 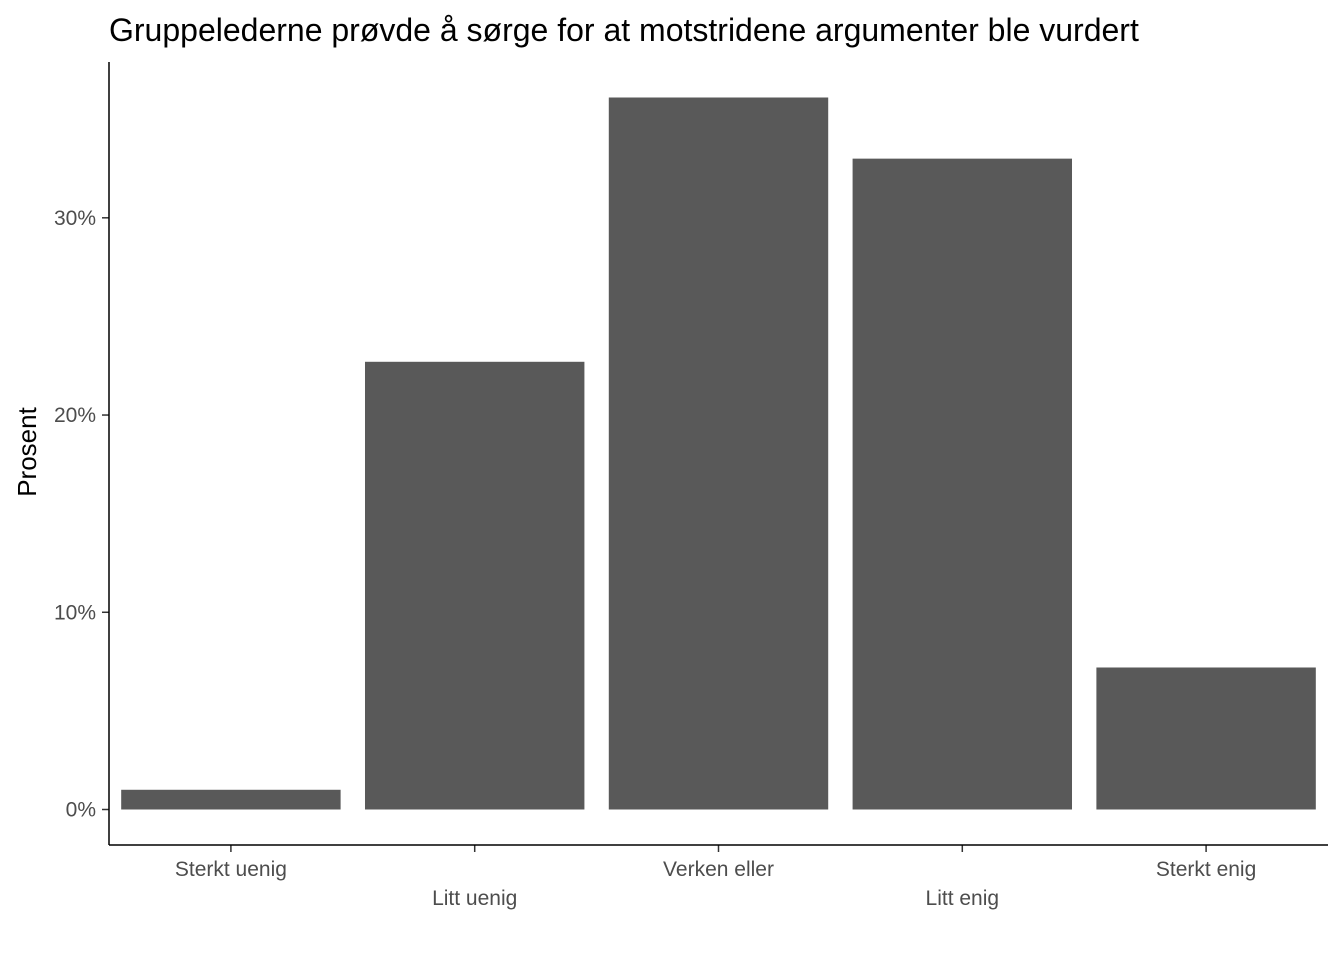 I want to click on y-axis-label: Prosent, so click(x=27, y=451).